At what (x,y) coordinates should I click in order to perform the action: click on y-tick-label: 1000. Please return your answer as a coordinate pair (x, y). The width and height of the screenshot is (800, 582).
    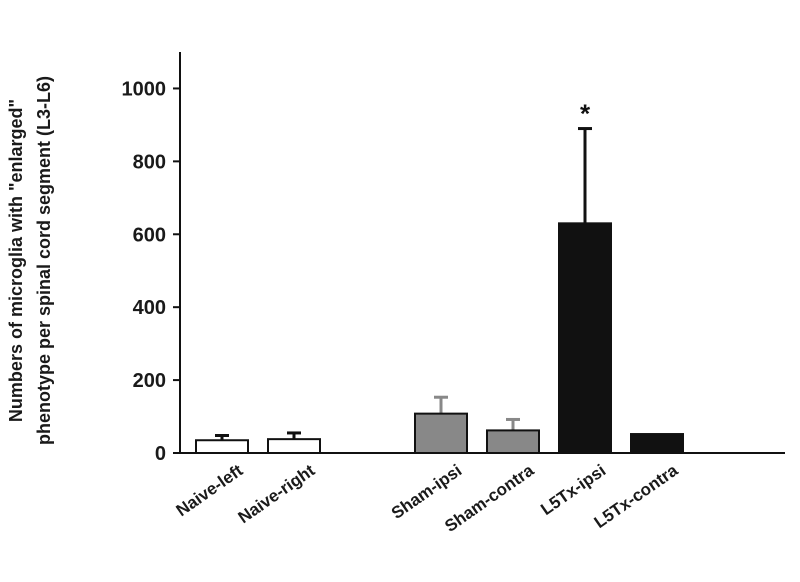
    Looking at the image, I should click on (144, 89).